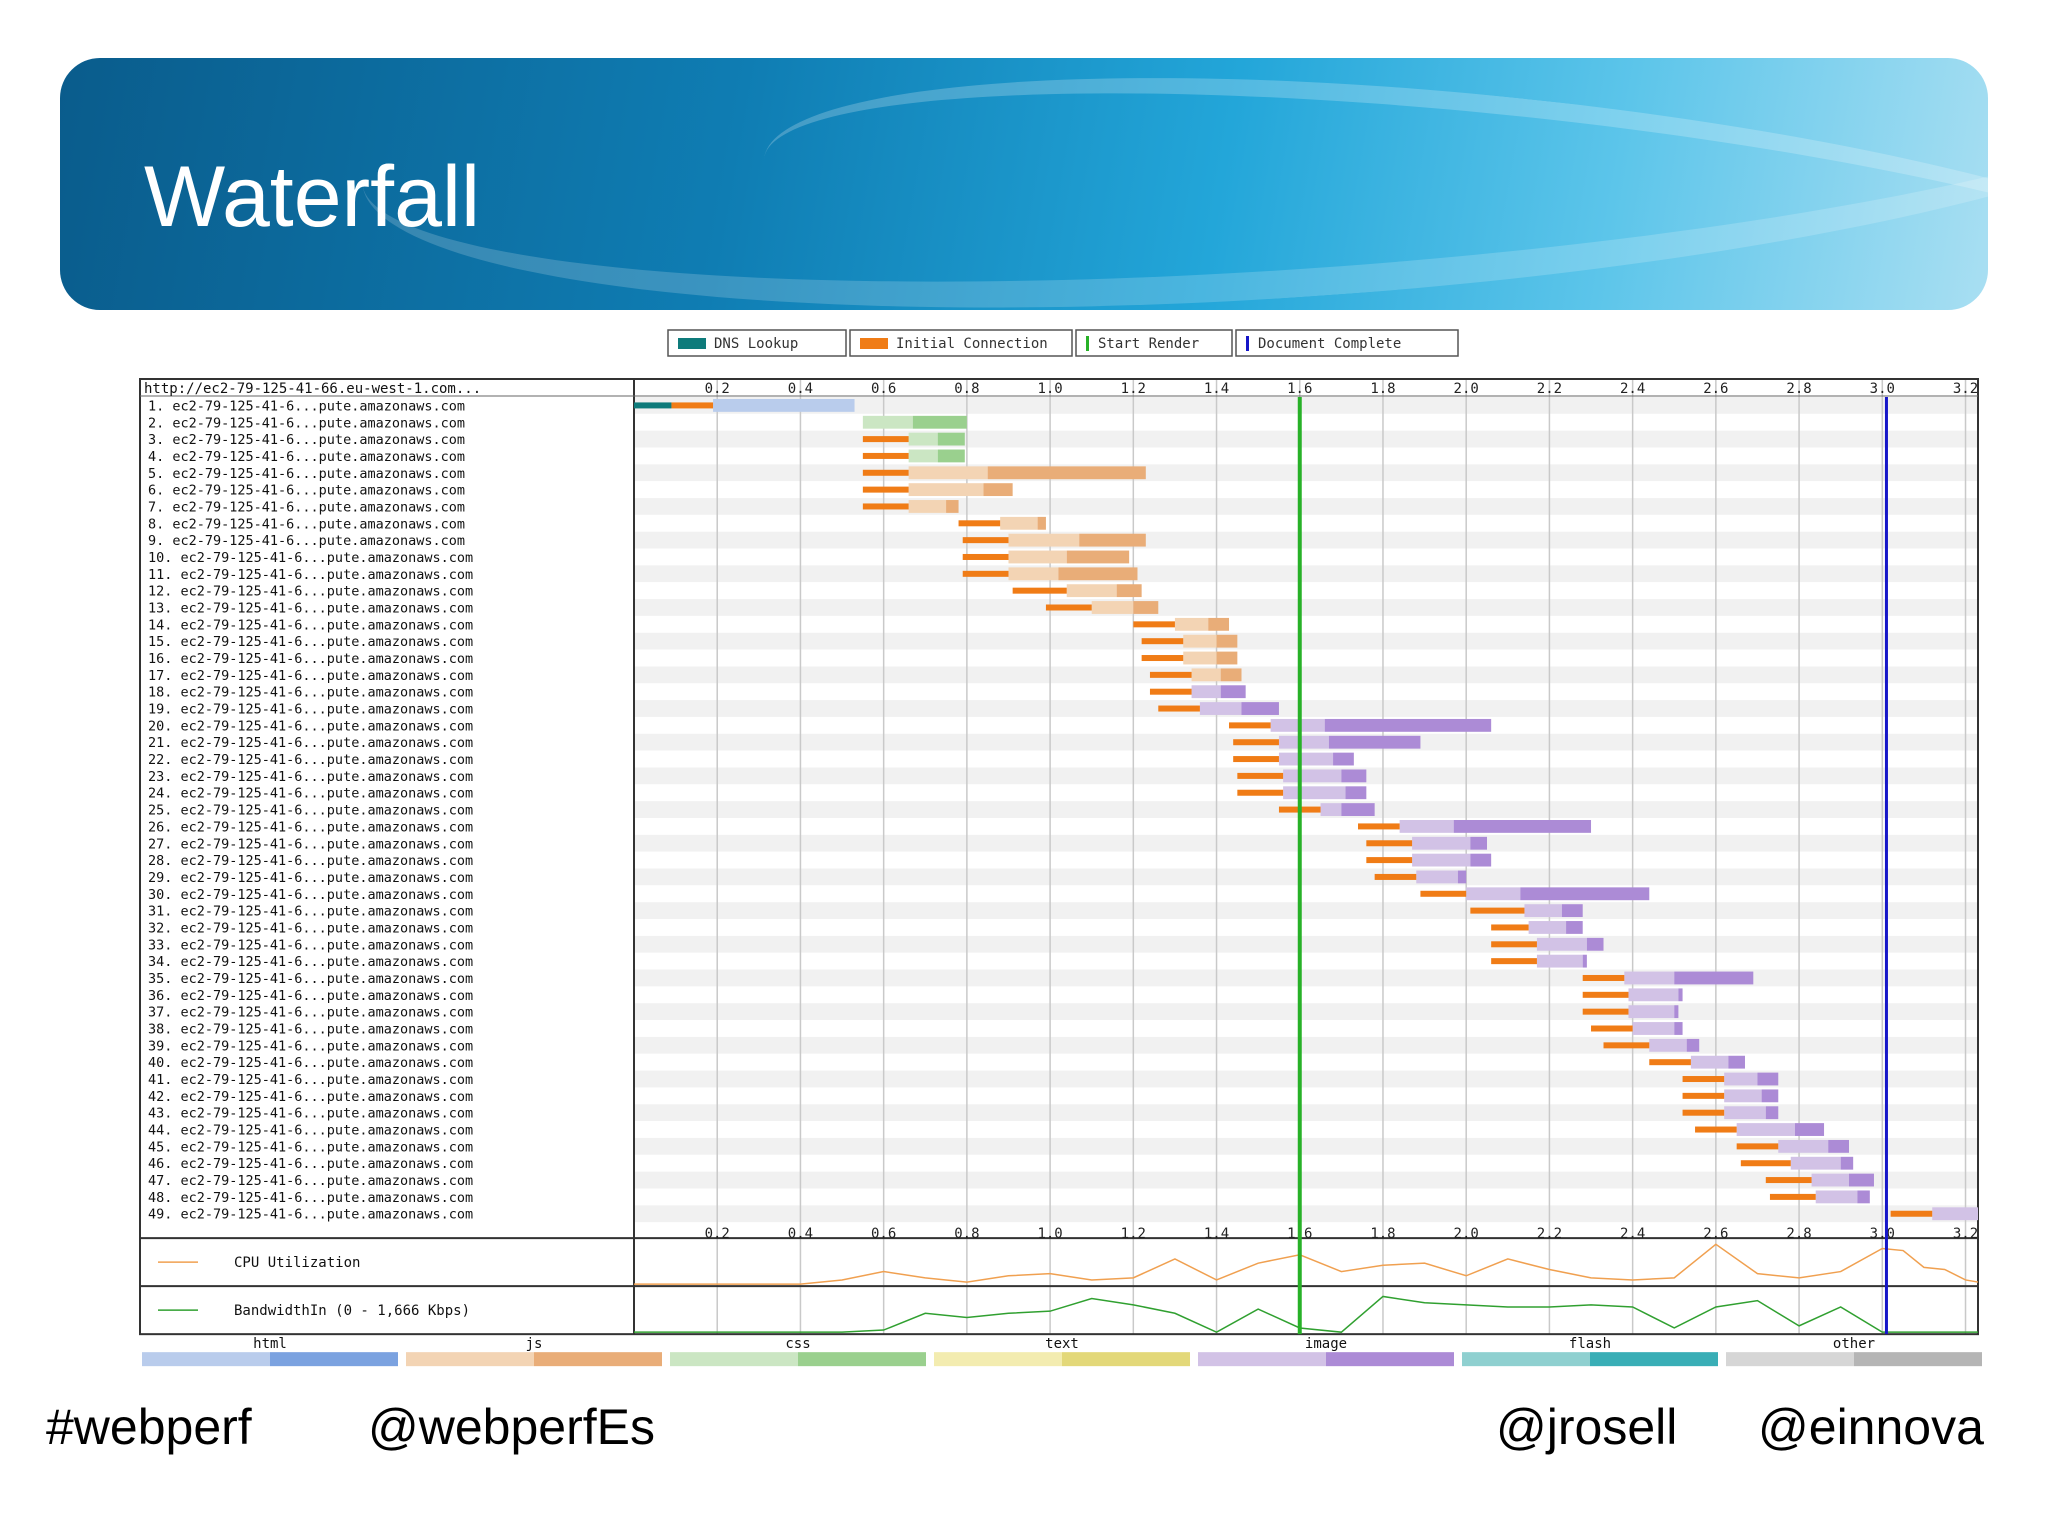  What do you see at coordinates (800, 389) in the screenshot?
I see `x-tick-label-top: 0.4` at bounding box center [800, 389].